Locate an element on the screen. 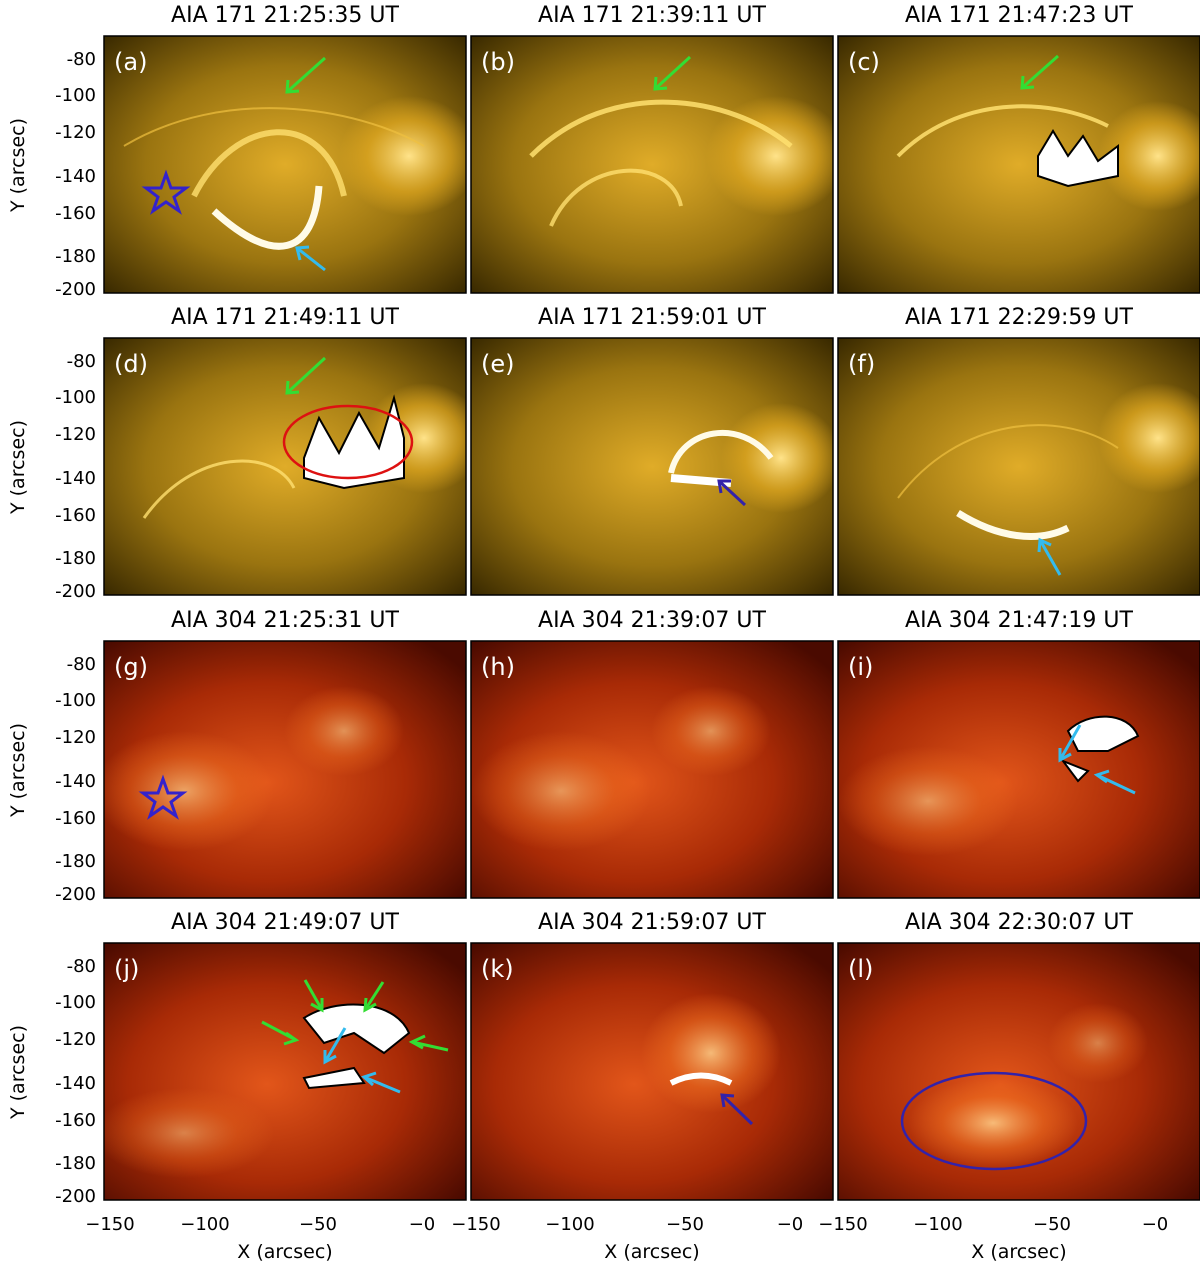  panel-a-letter: (a) is located at coordinates (130, 62).